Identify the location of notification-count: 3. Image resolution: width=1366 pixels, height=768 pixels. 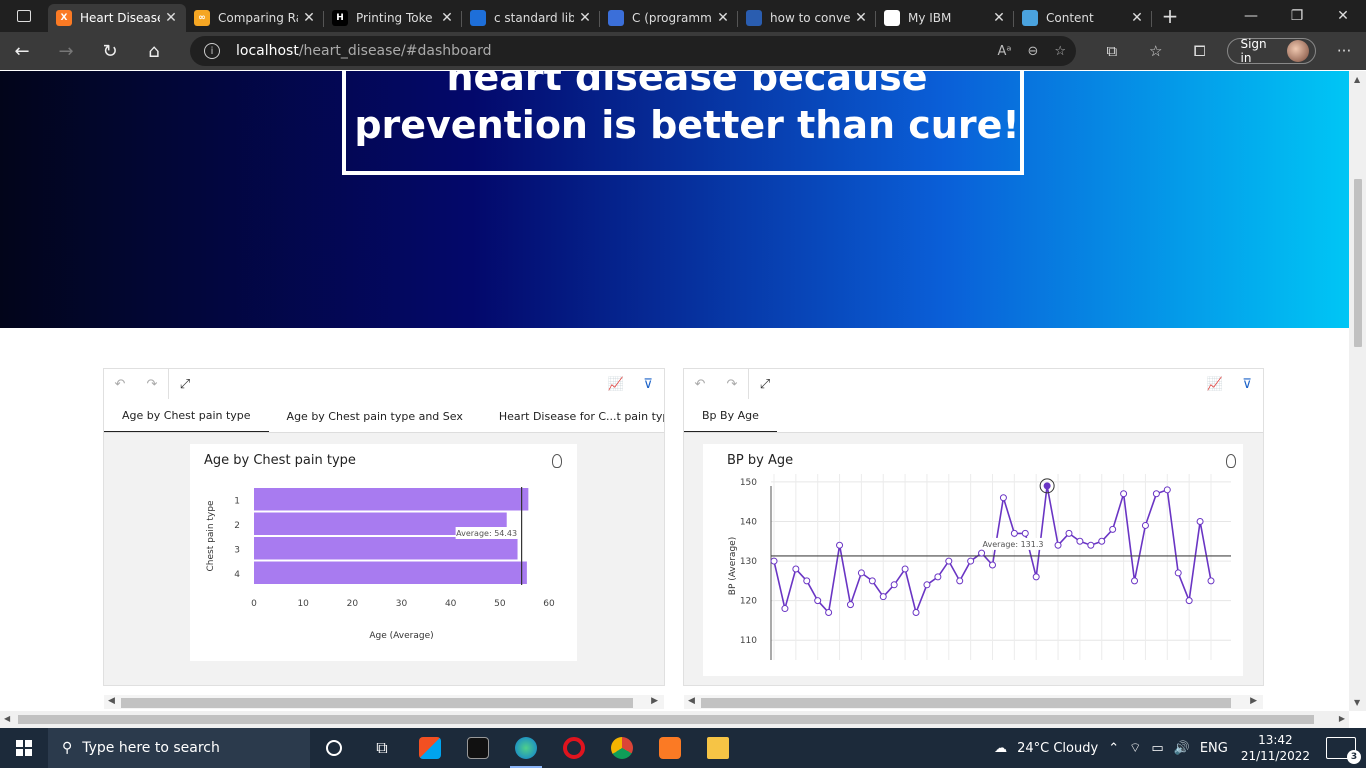
(1354, 757).